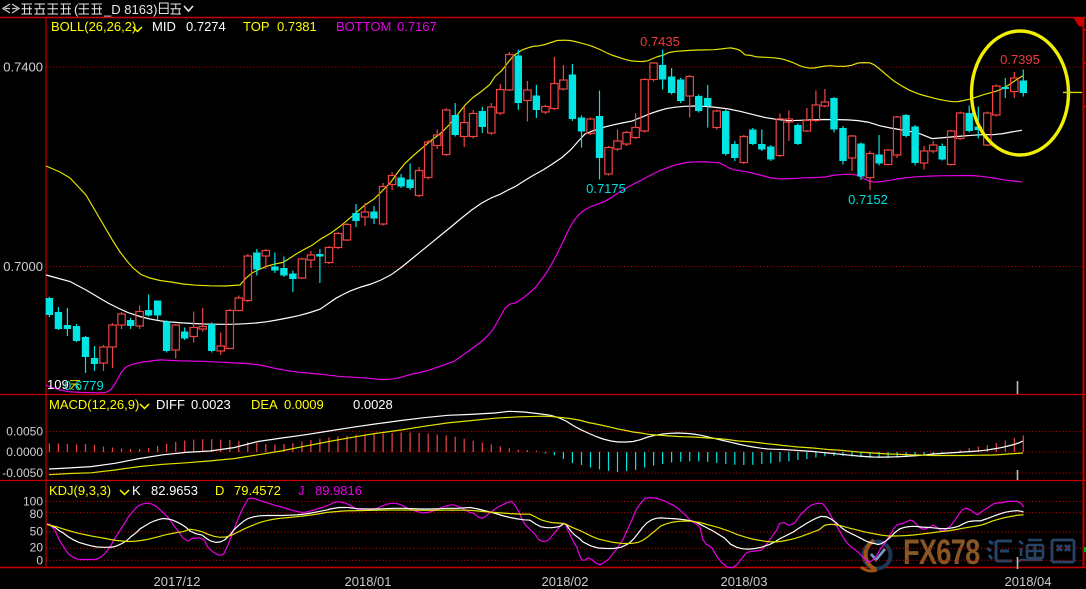 The width and height of the screenshot is (1086, 589). Describe the element at coordinates (33, 502) in the screenshot. I see `svg-text: 100` at that location.